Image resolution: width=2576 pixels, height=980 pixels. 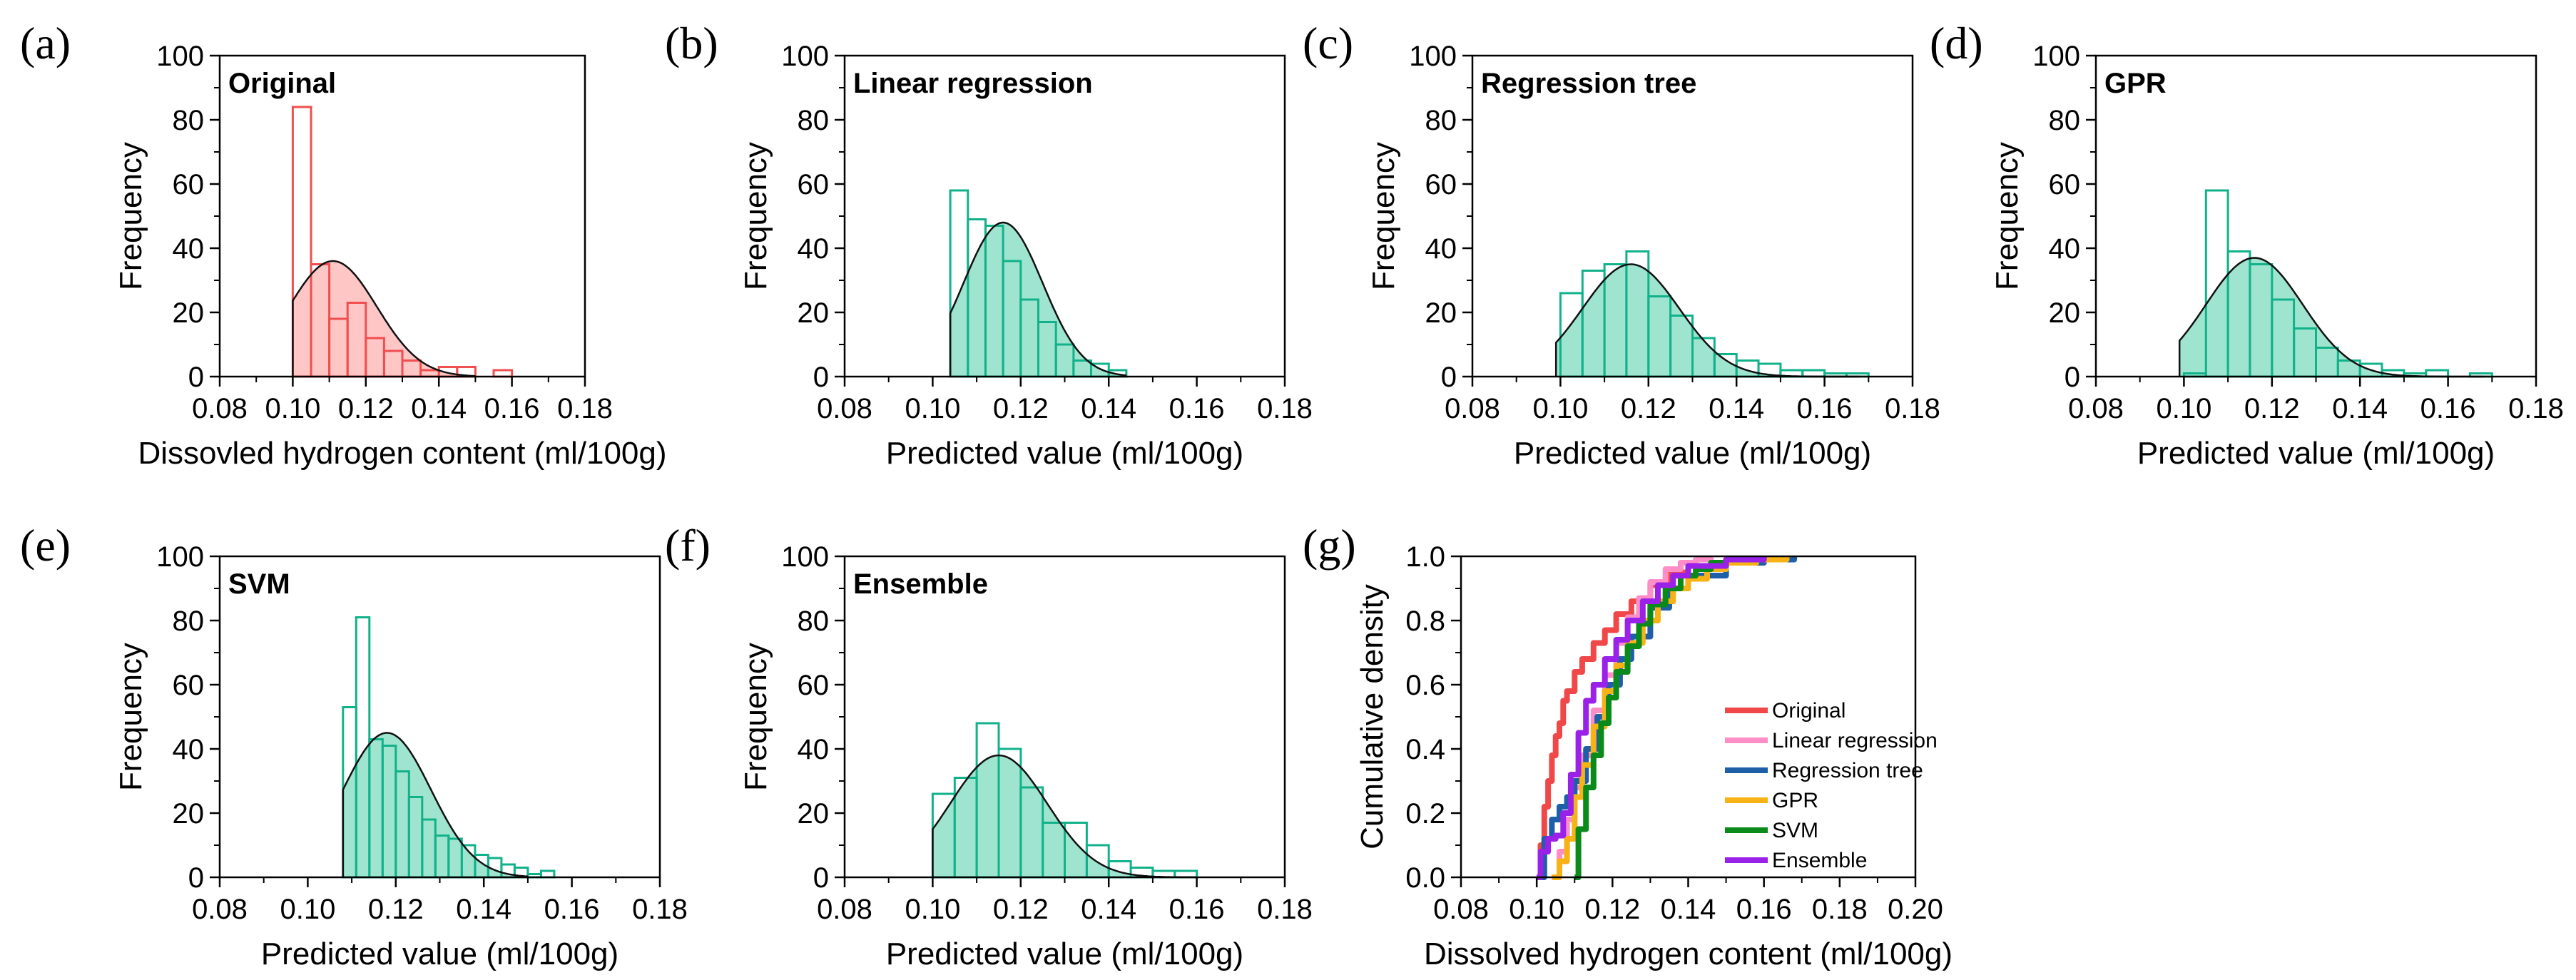 I want to click on panel-title: Regression tree, so click(x=1588, y=83).